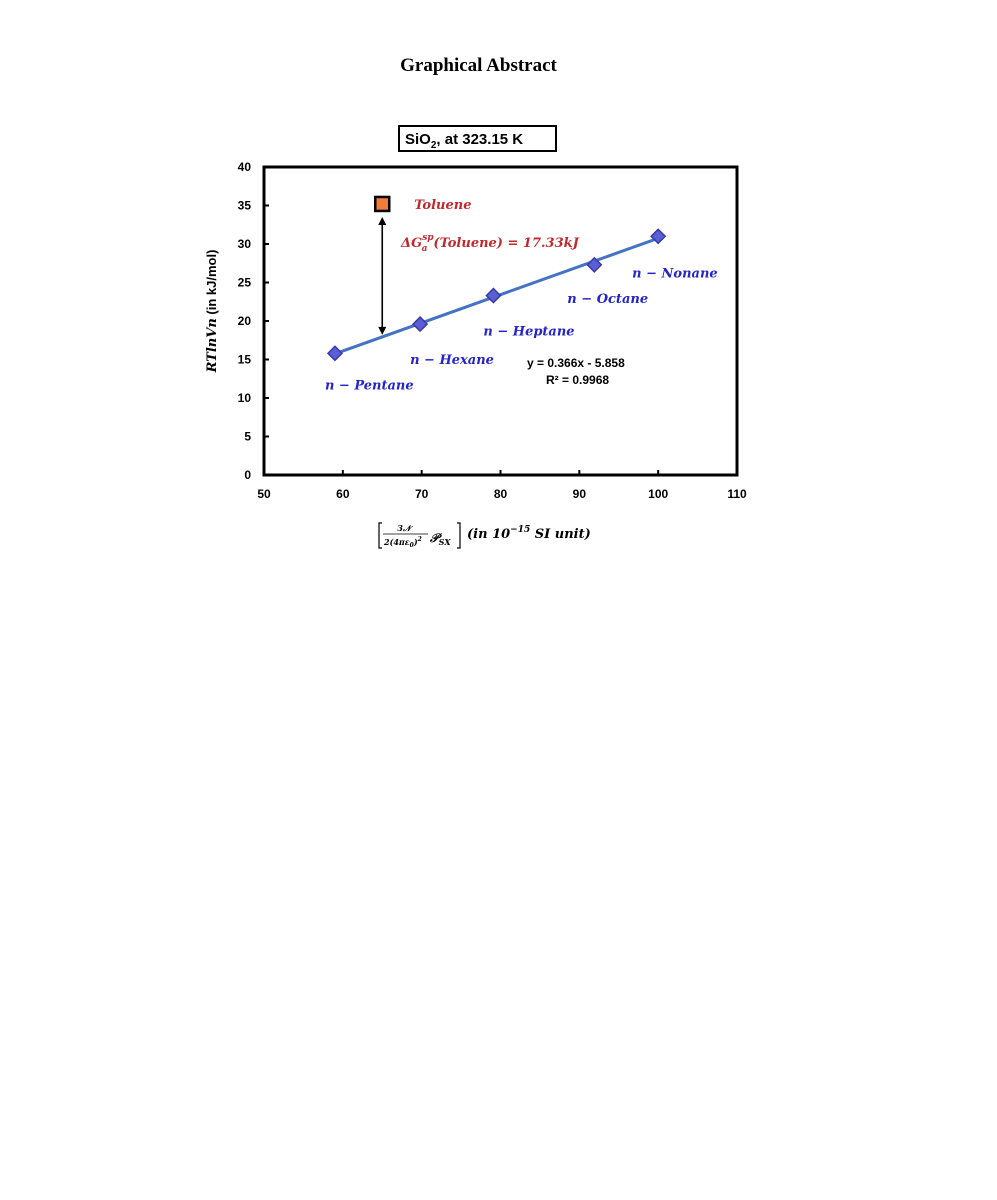 The image size is (997, 1200). Describe the element at coordinates (245, 321) in the screenshot. I see `y-tick-label: 20` at that location.